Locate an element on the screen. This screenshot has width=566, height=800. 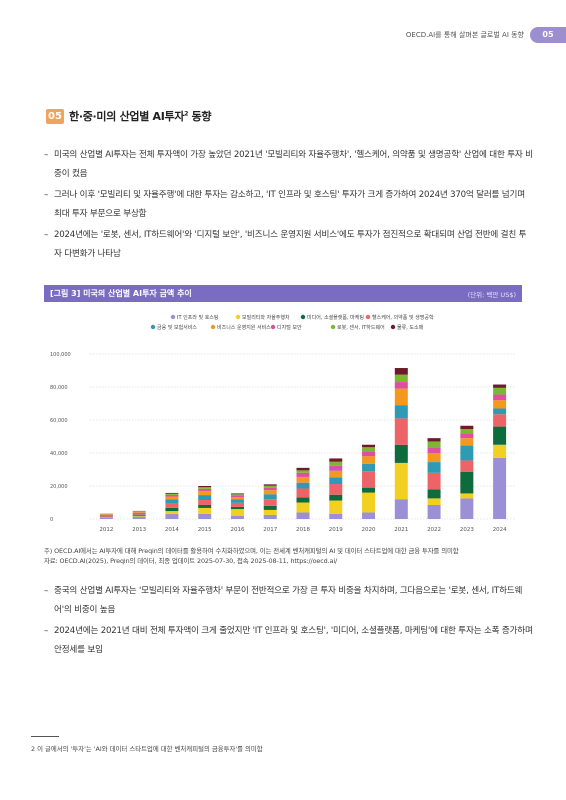
figure-title: [그림 3] 미국의 산업별 AI투자 금액 추이 is located at coordinates (121, 293).